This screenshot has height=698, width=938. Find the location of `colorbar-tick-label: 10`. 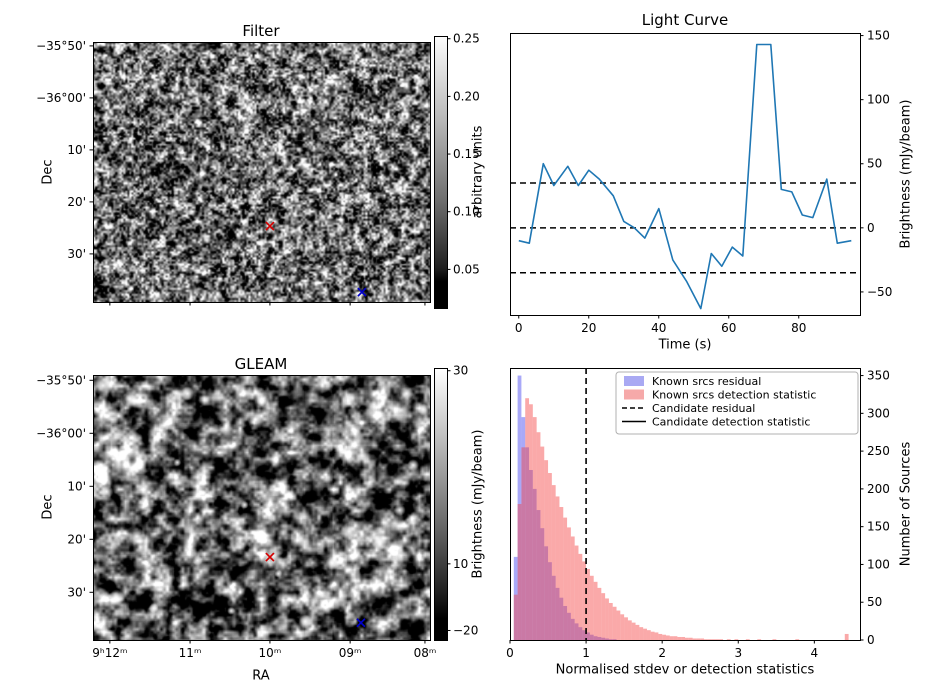

colorbar-tick-label: 10 is located at coordinates (460, 564).